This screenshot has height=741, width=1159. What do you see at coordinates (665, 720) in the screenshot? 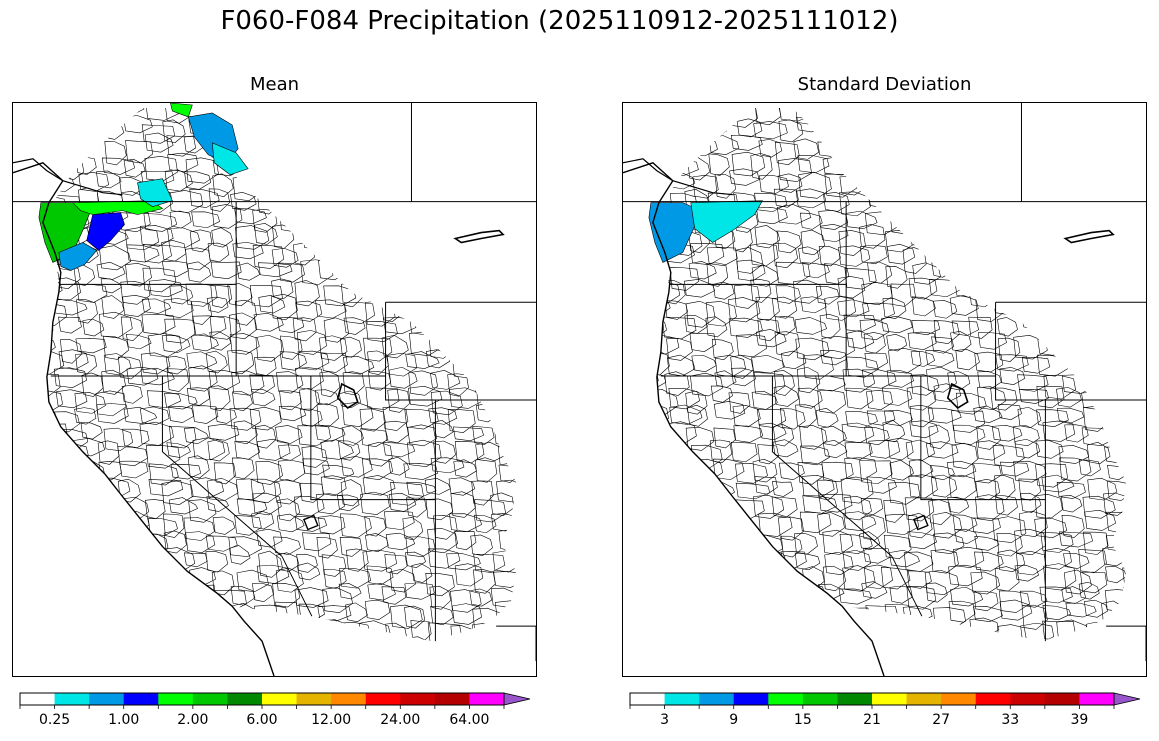
I see `colorbar-tick-label: 3` at bounding box center [665, 720].